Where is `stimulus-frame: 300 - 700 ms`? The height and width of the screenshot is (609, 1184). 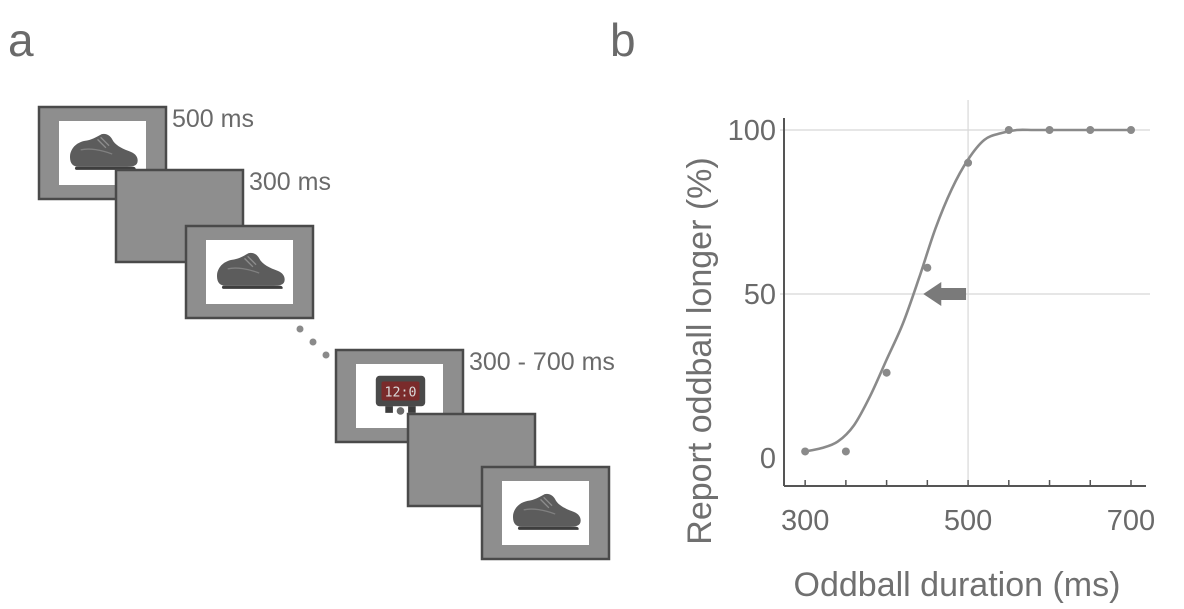 stimulus-frame: 300 - 700 ms is located at coordinates (474, 396).